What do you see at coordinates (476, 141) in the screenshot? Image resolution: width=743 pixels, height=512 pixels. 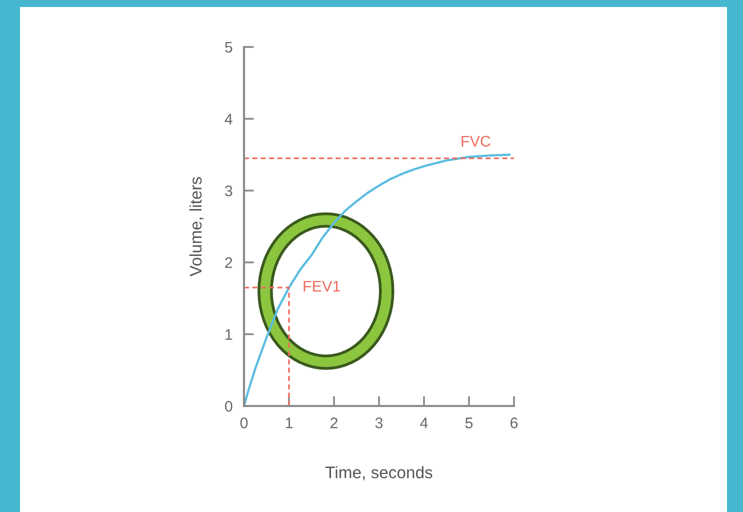 I see `ref-line-label: FVC` at bounding box center [476, 141].